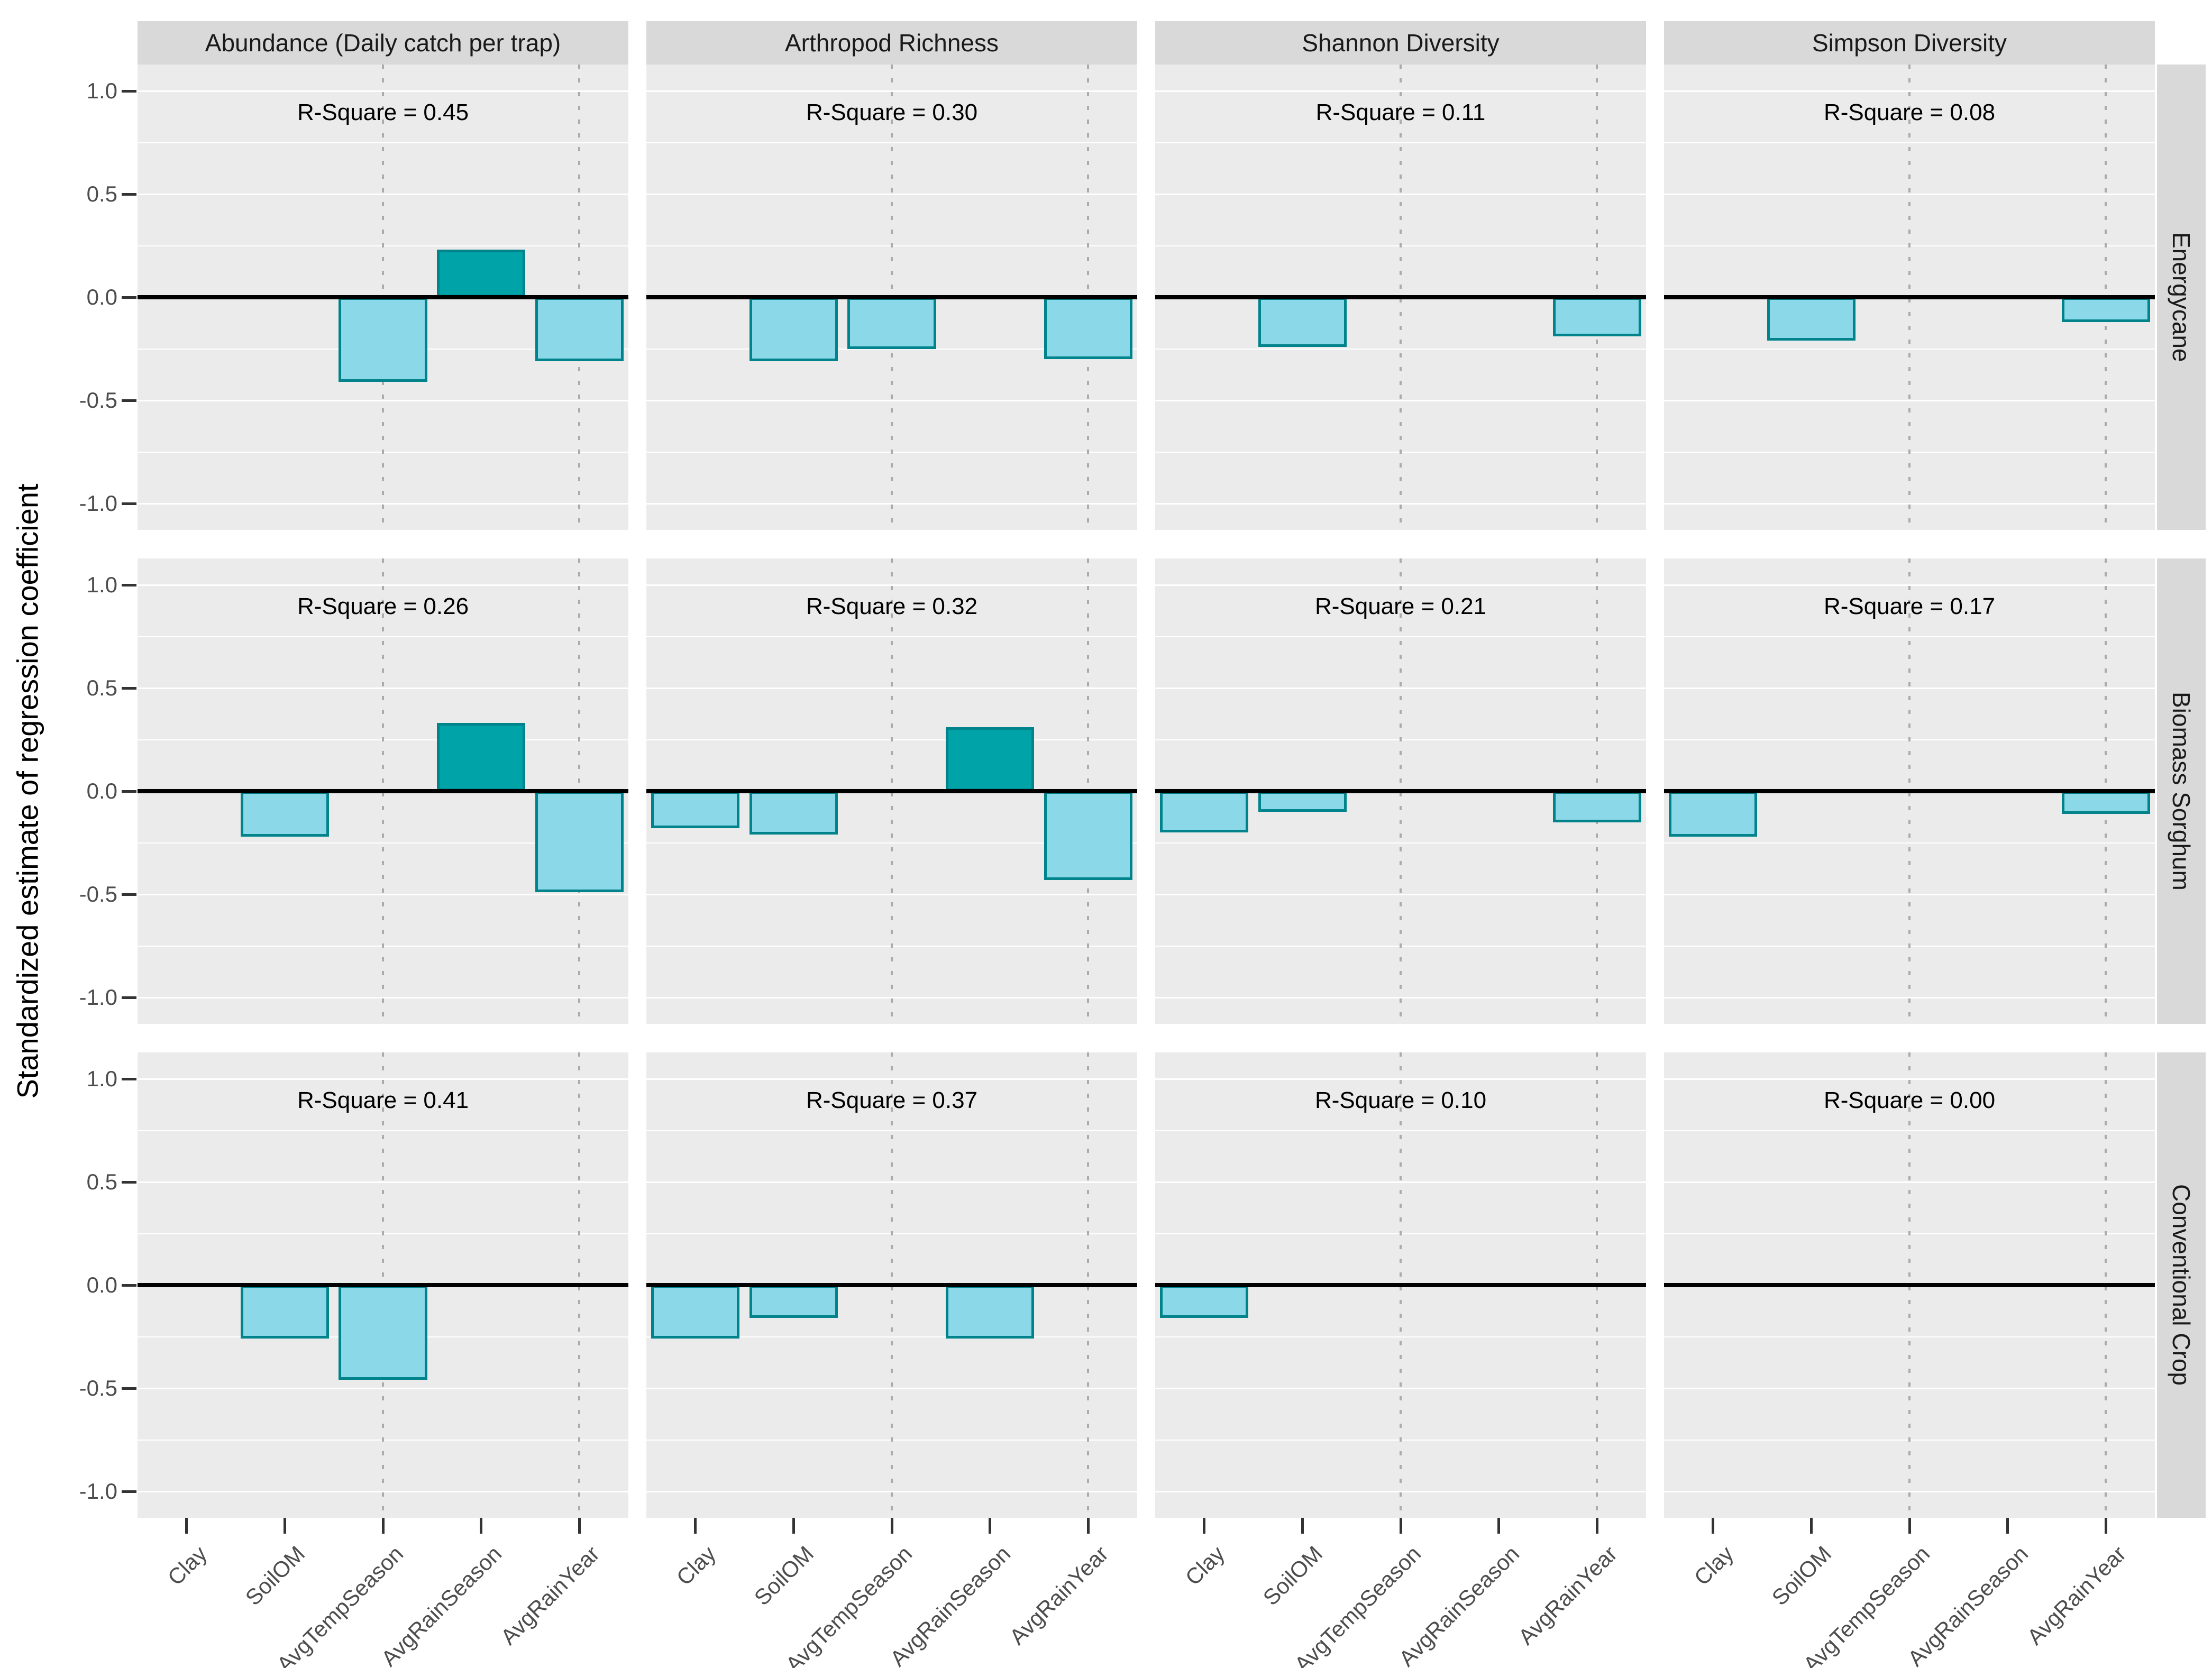 The image size is (2212, 1668). I want to click on r-square-label: R-Square = 0.08, so click(1910, 112).